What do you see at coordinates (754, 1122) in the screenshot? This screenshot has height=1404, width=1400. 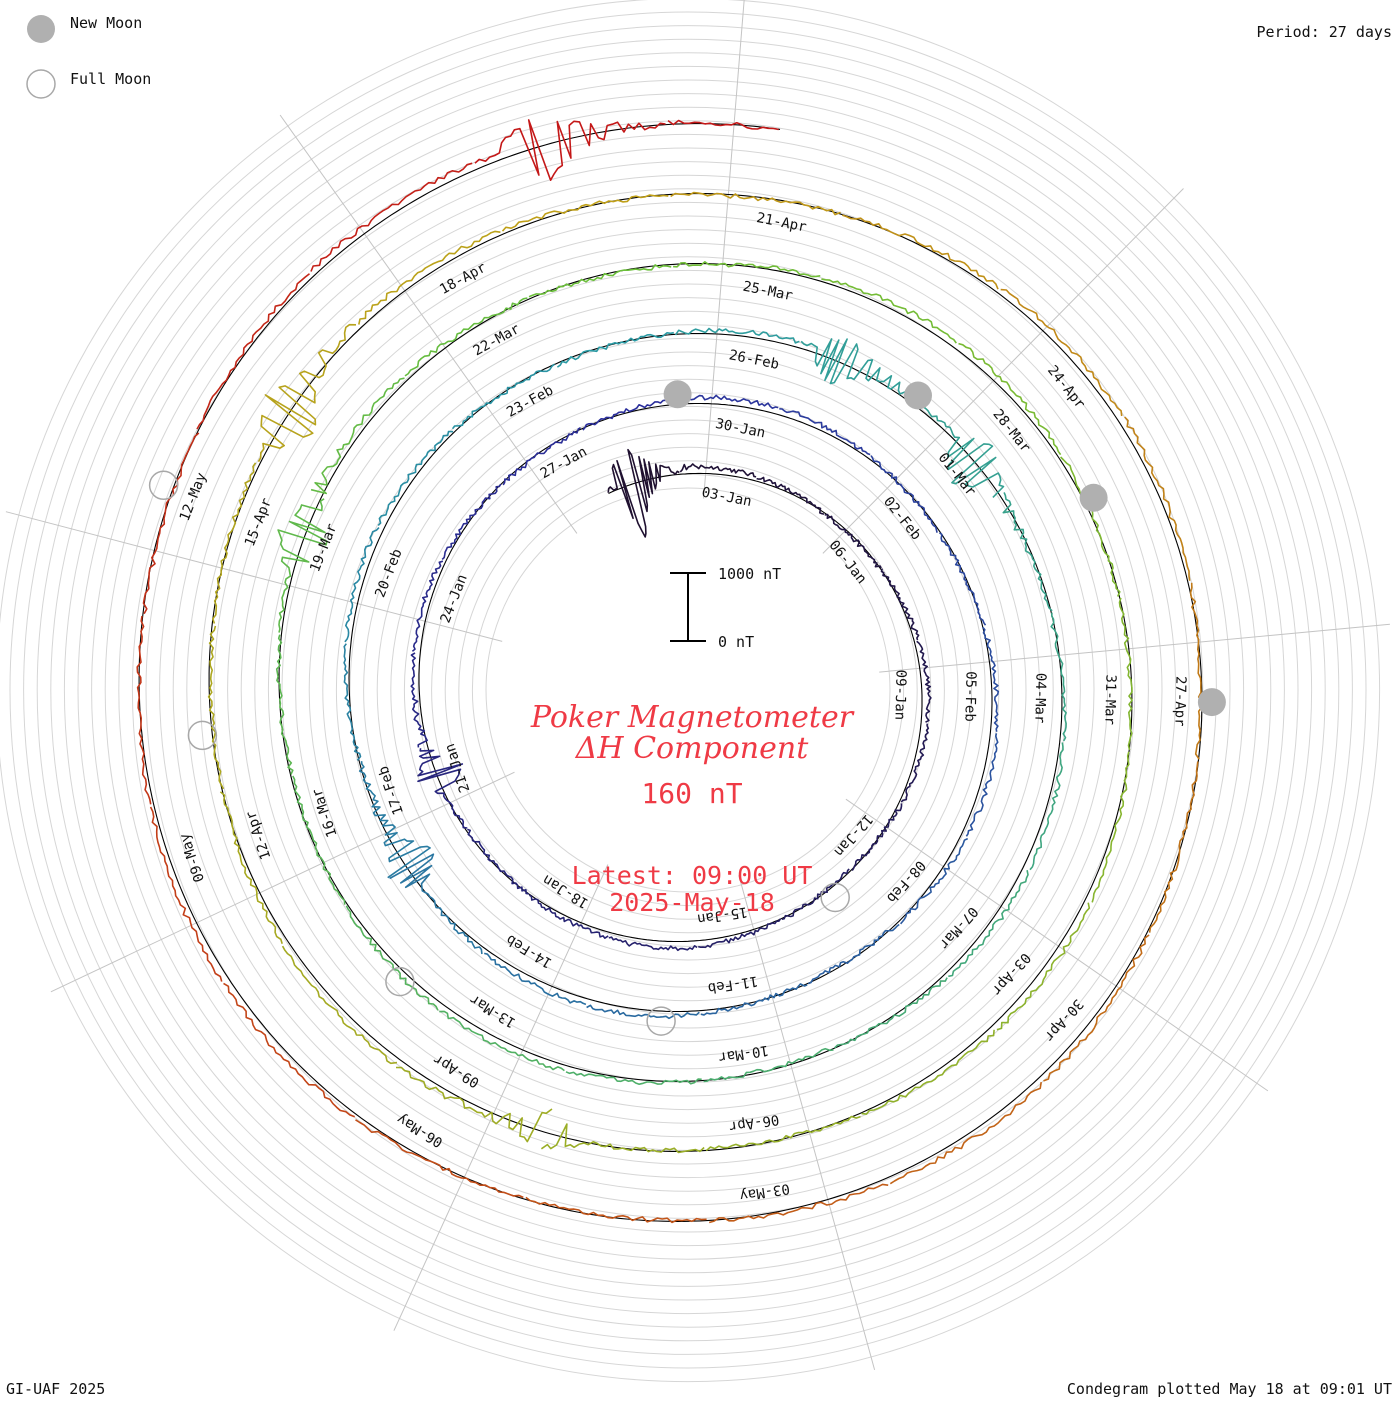 I see `date-label: 06-Apr` at bounding box center [754, 1122].